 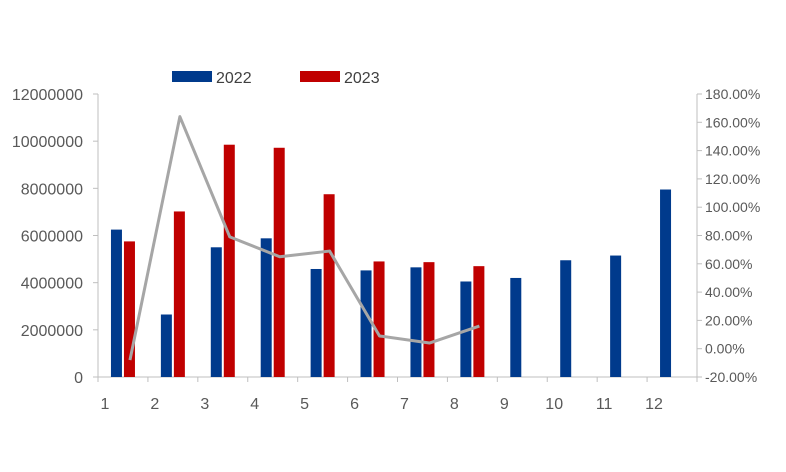 I want to click on legend-label-2022: 2022, so click(x=234, y=78).